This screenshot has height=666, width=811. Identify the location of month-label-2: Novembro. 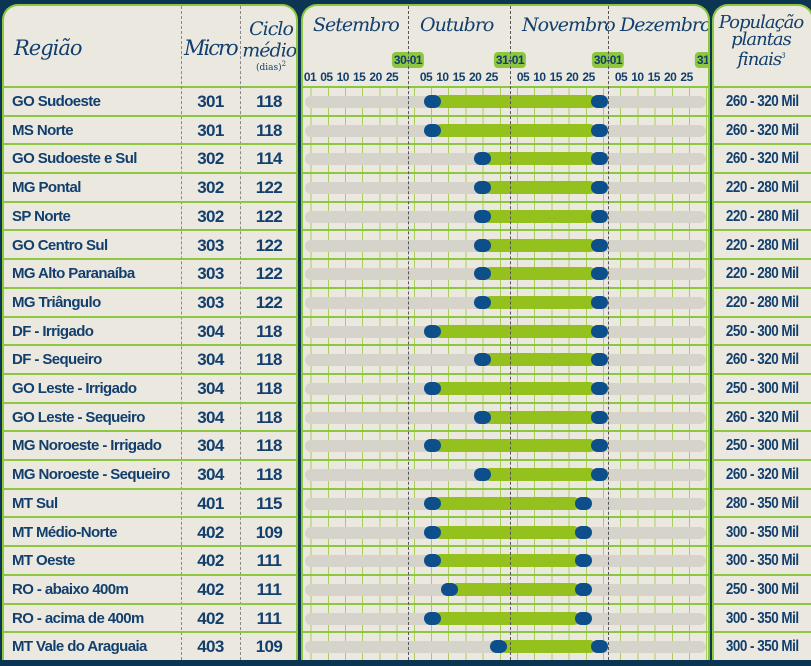
(569, 25).